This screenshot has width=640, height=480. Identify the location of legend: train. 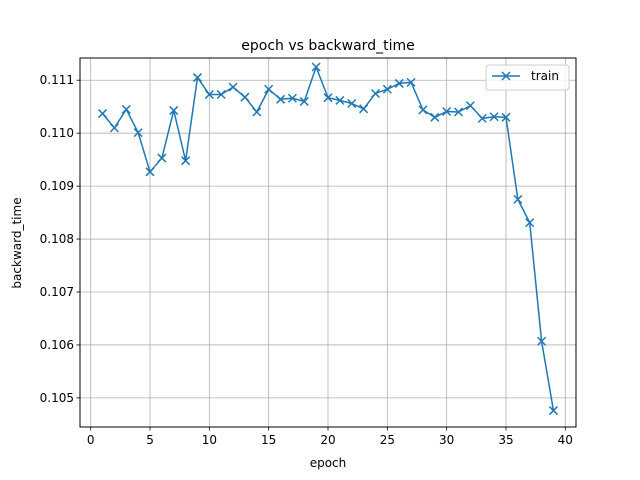
(527, 77).